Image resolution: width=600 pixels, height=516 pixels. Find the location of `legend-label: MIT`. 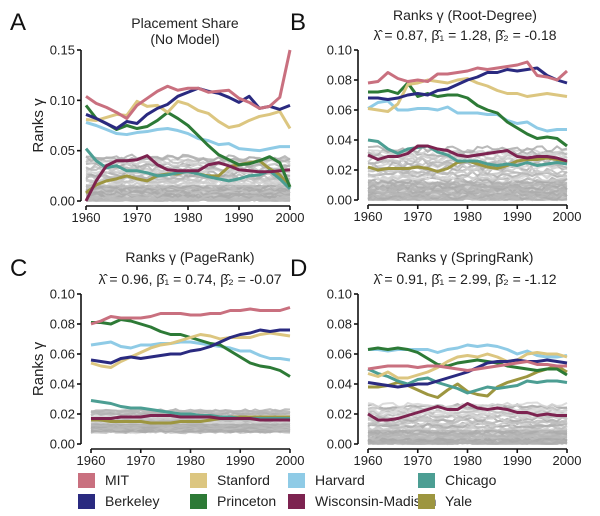

legend-label: MIT is located at coordinates (117, 480).